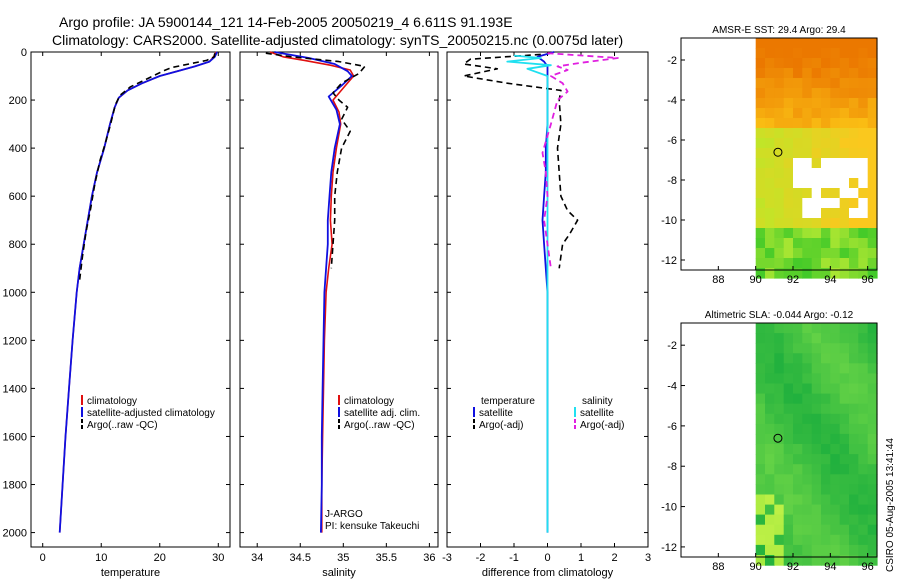  I want to click on sal-legend-item-label: satellite adj. clim., so click(382, 413).